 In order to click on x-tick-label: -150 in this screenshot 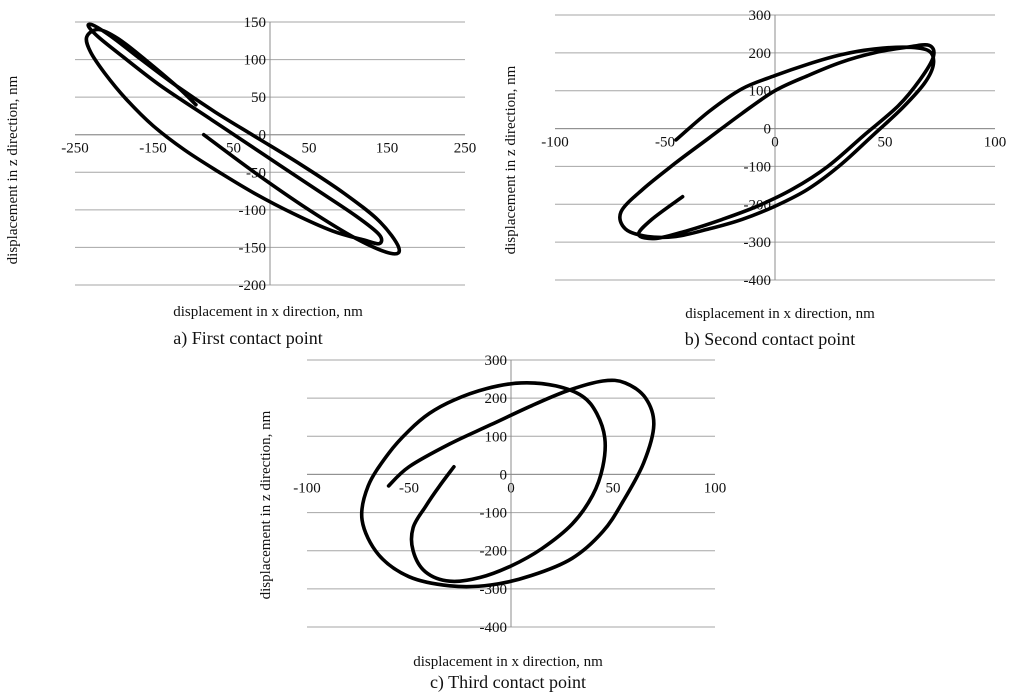, I will do `click(153, 149)`.